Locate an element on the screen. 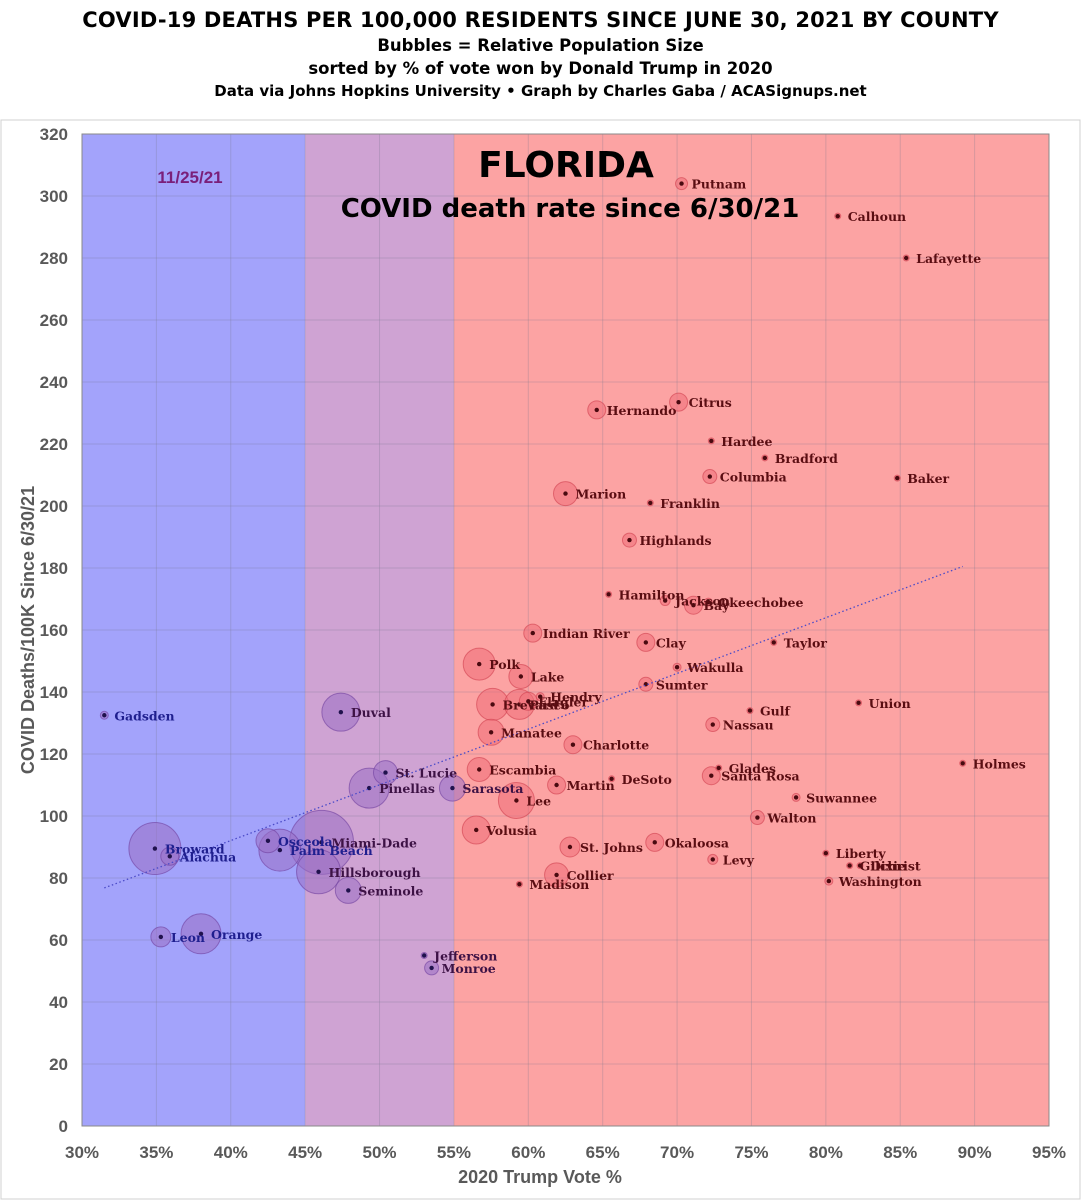 The height and width of the screenshot is (1200, 1081). county-label: Baker is located at coordinates (928, 478).